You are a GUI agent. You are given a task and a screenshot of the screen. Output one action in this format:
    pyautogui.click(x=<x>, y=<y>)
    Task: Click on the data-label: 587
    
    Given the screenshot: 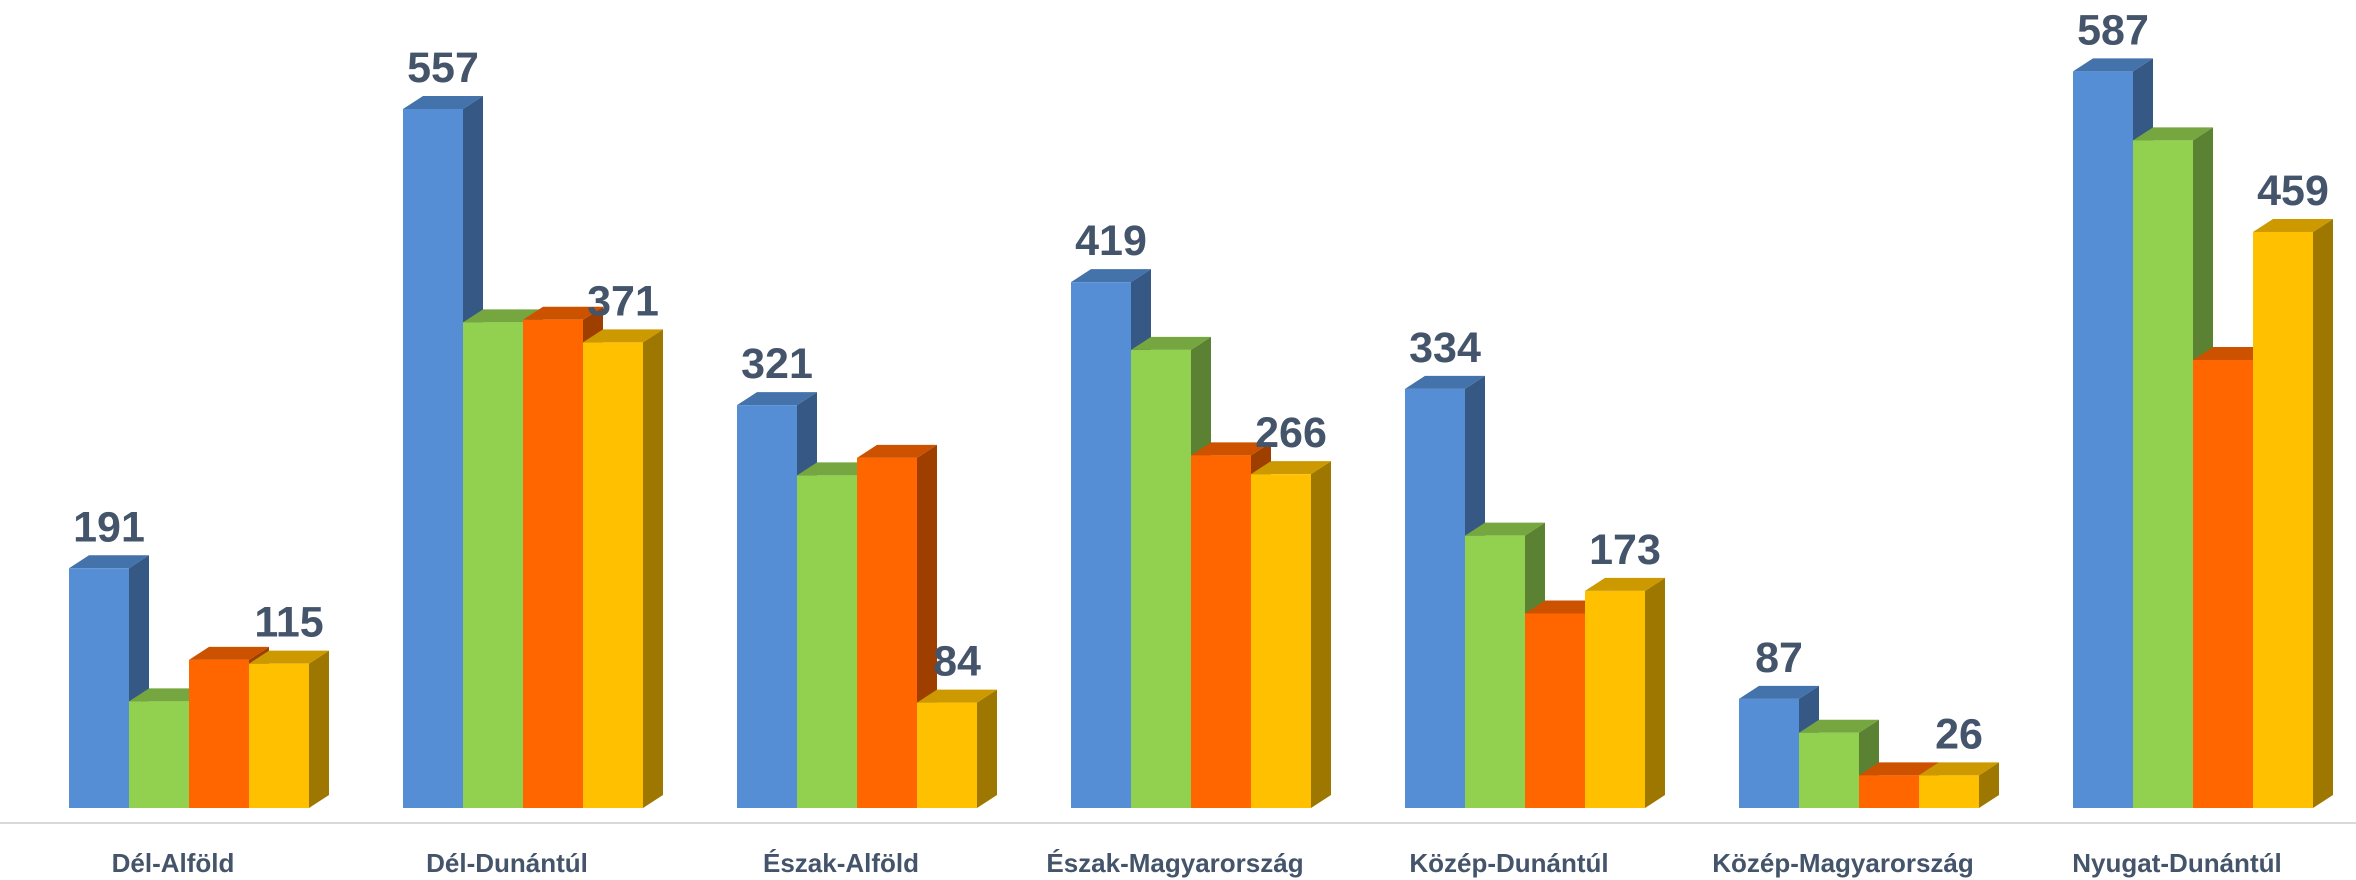 What is the action you would take?
    pyautogui.click(x=2113, y=30)
    